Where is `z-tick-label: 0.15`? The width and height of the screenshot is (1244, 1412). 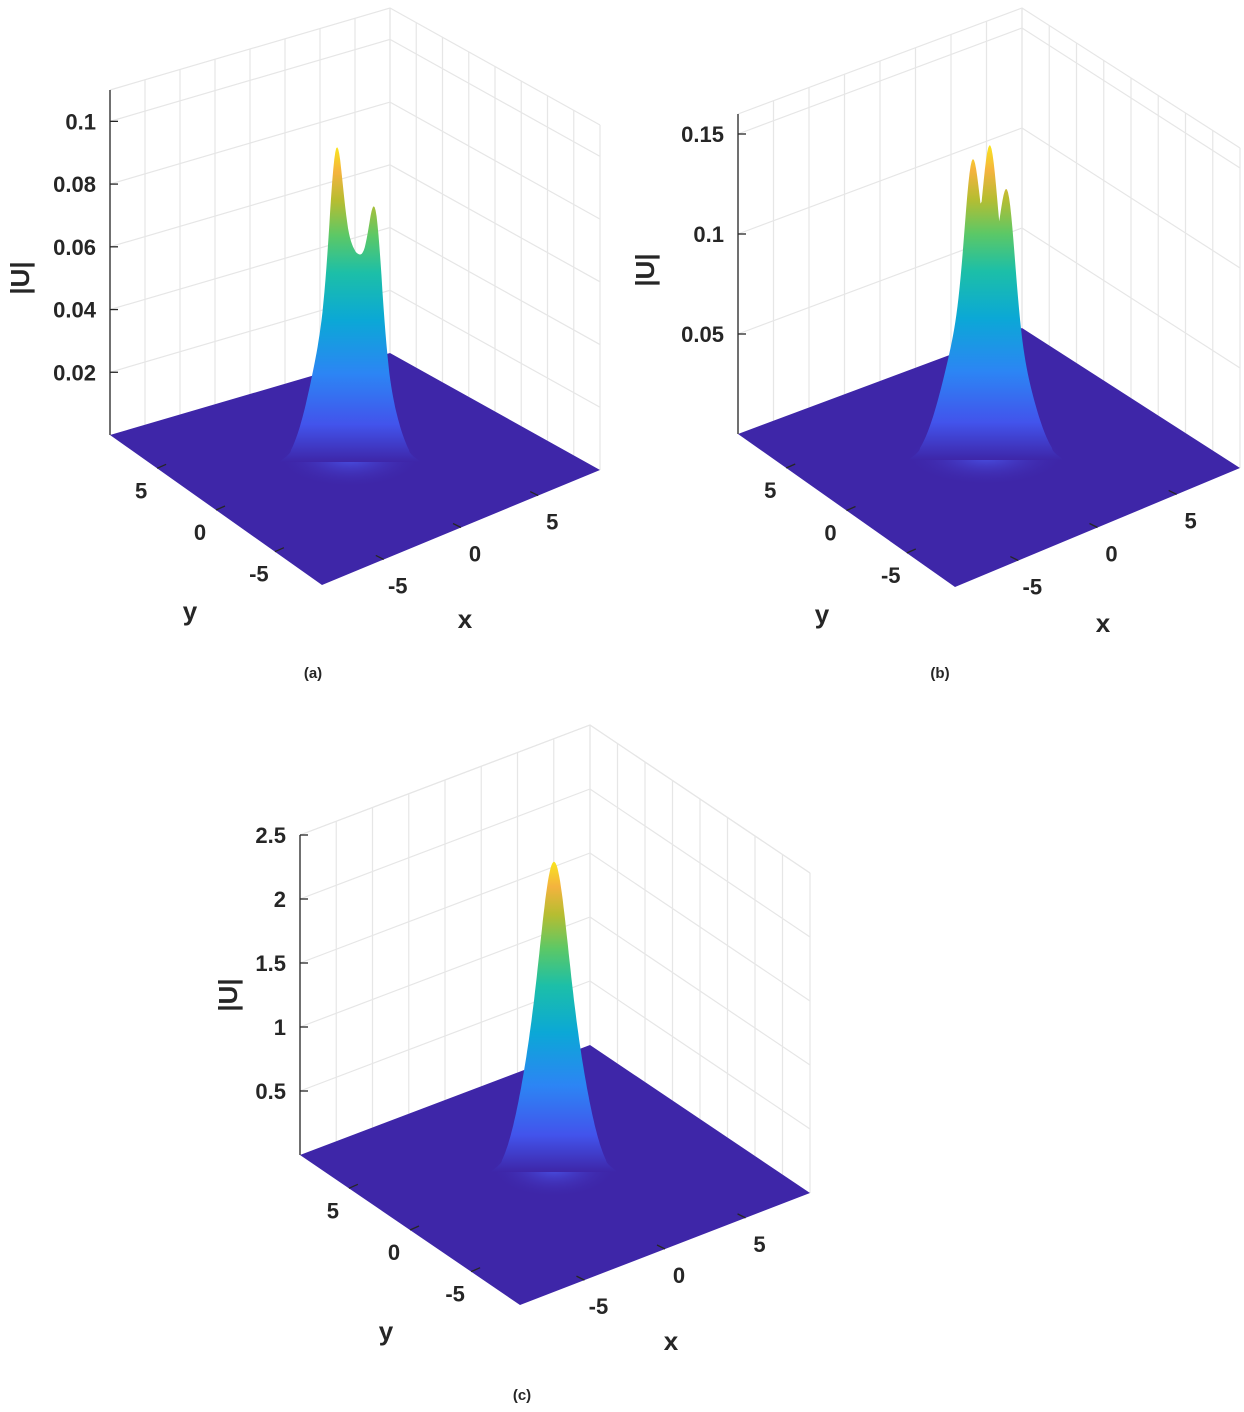 z-tick-label: 0.15 is located at coordinates (702, 134).